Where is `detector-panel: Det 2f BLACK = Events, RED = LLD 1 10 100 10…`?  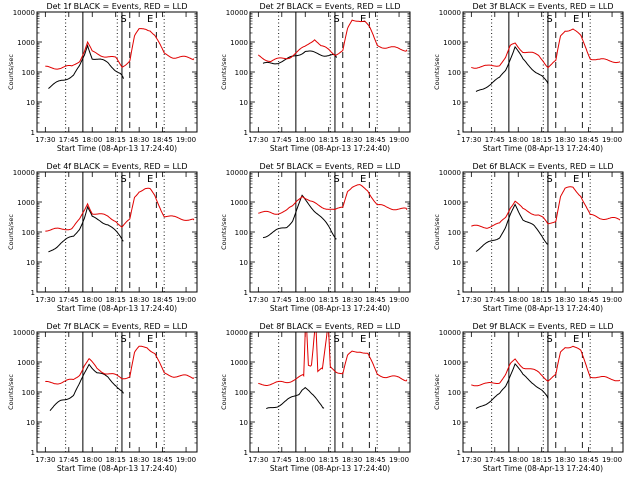
detector-panel: Det 2f BLACK = Events, RED = LLD 1 10 100 10… is located at coordinates (315, 77).